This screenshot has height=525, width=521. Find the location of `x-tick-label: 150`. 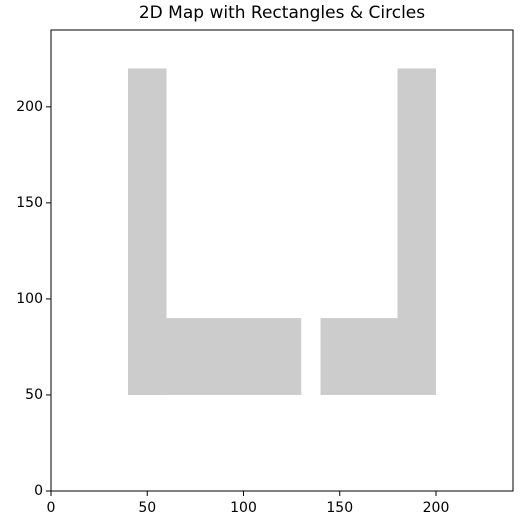

x-tick-label: 150 is located at coordinates (339, 508).